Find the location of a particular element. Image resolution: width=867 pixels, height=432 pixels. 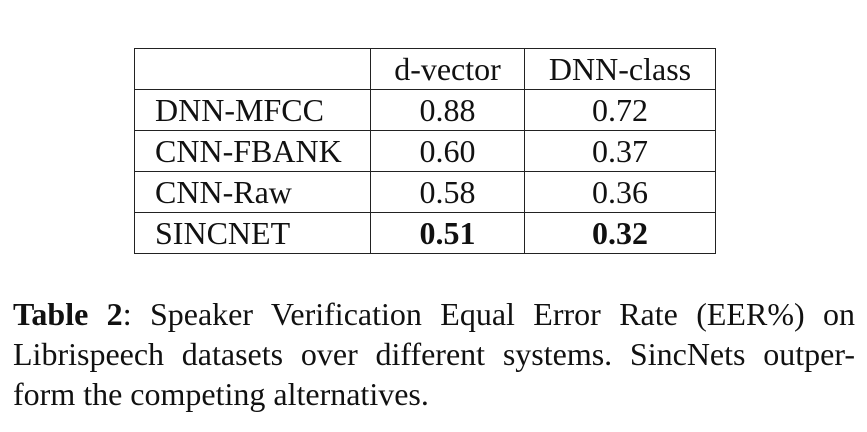

dnn-class-cell: 0.72 is located at coordinates (620, 110).